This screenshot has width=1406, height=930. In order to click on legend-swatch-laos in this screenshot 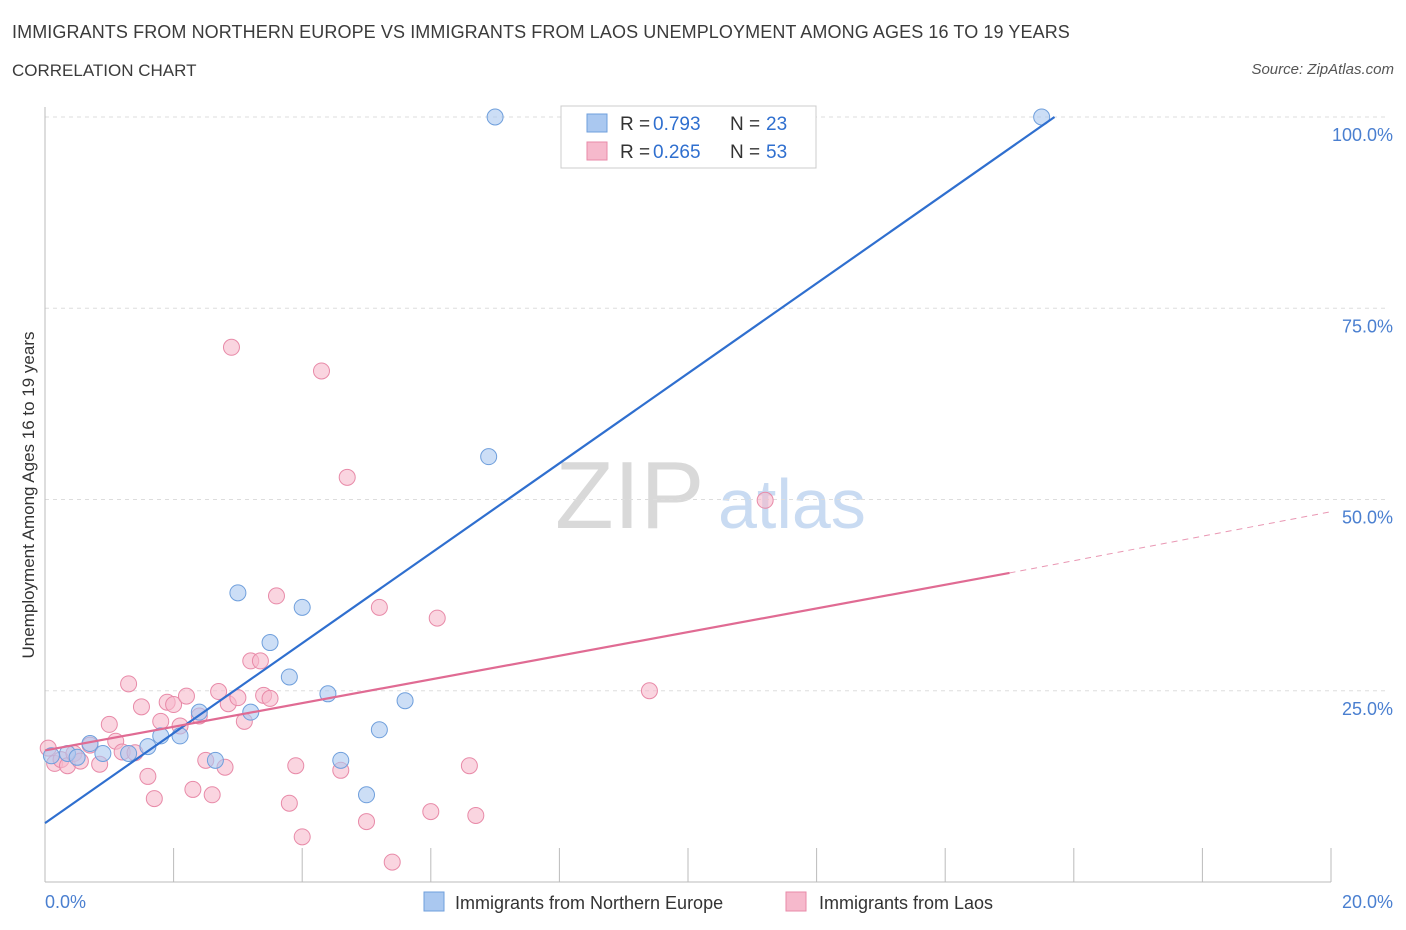, I will do `click(597, 151)`.